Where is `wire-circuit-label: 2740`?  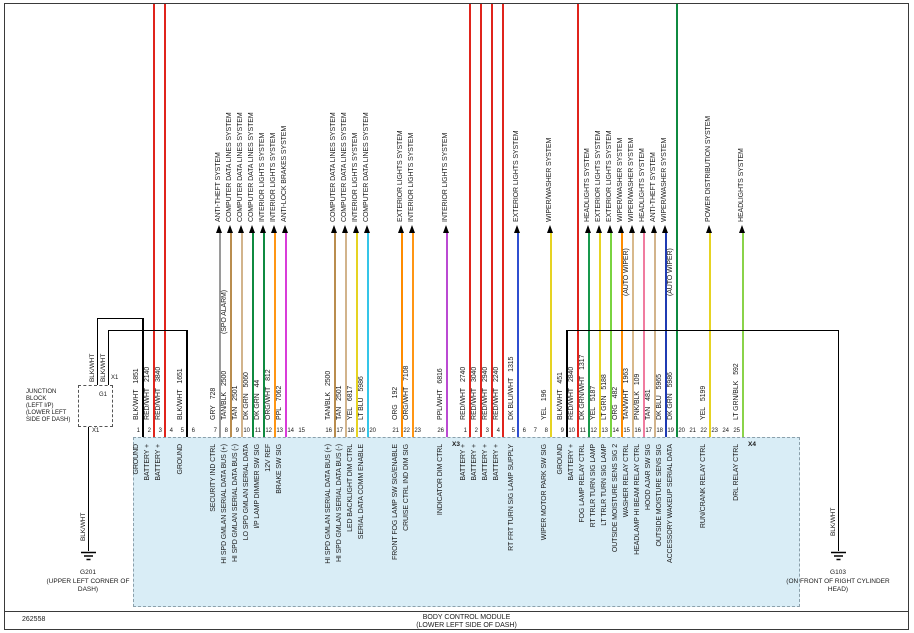 wire-circuit-label: 2740 is located at coordinates (463, 374).